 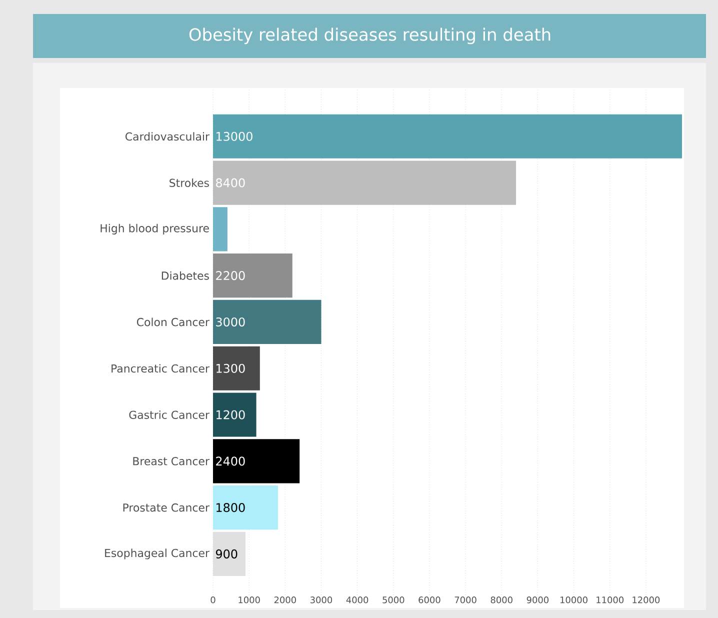 I want to click on data-label: 2400, so click(x=230, y=461).